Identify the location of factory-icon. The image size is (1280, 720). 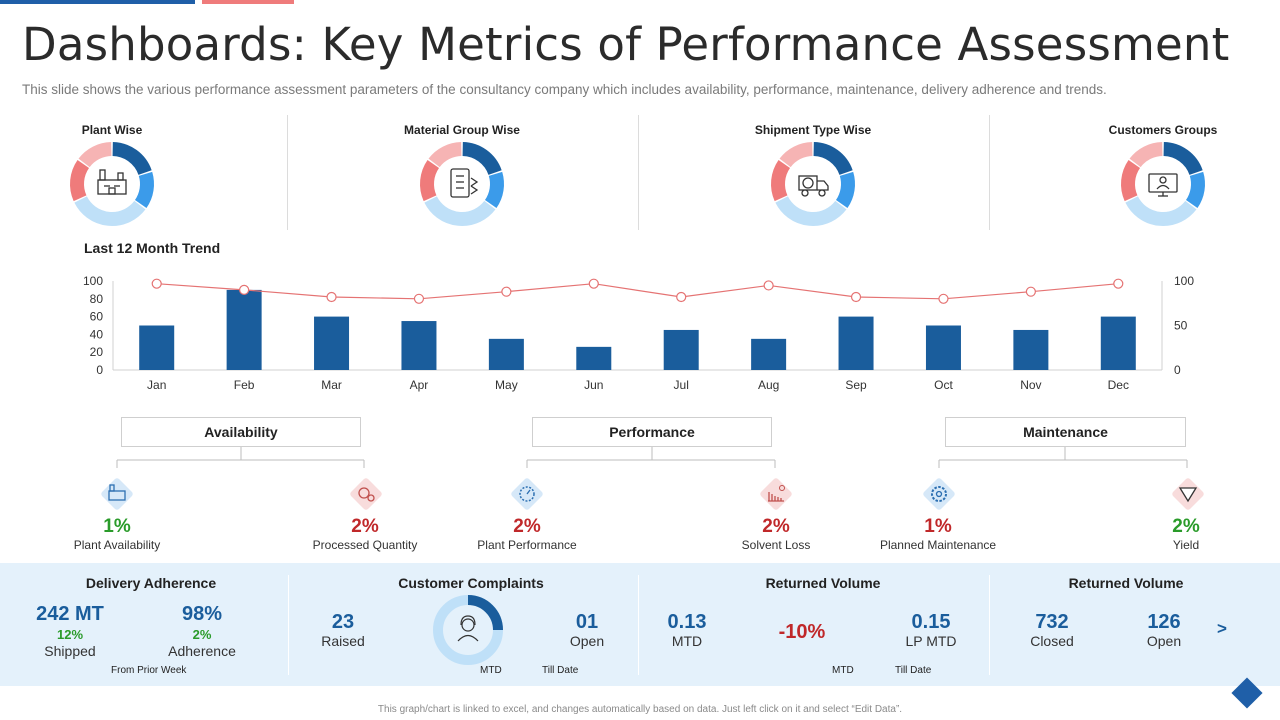
(112, 182).